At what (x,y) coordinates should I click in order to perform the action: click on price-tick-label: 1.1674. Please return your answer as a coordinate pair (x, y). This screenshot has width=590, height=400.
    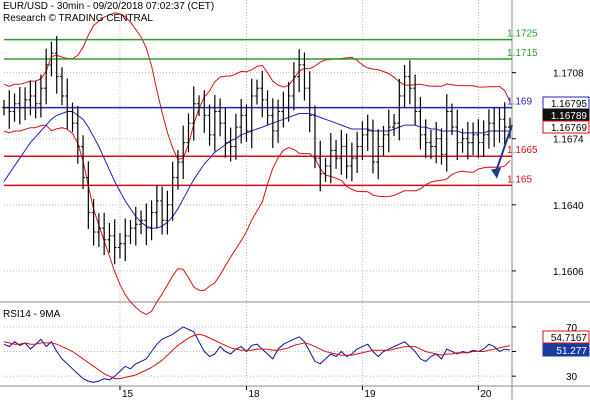
    Looking at the image, I should click on (568, 140).